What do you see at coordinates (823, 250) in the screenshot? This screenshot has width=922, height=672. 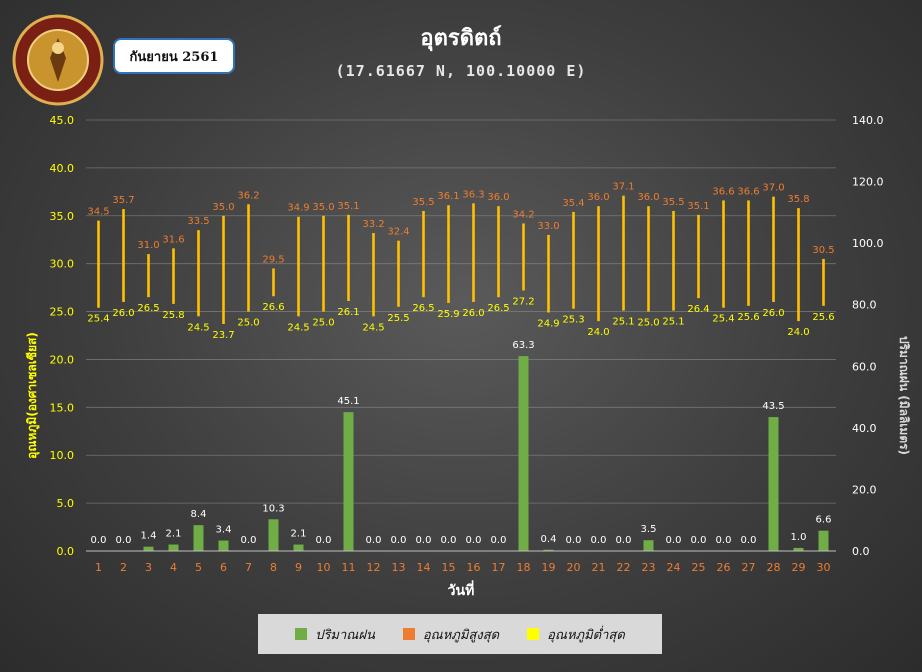 I see `max-temp-label: 30.5` at bounding box center [823, 250].